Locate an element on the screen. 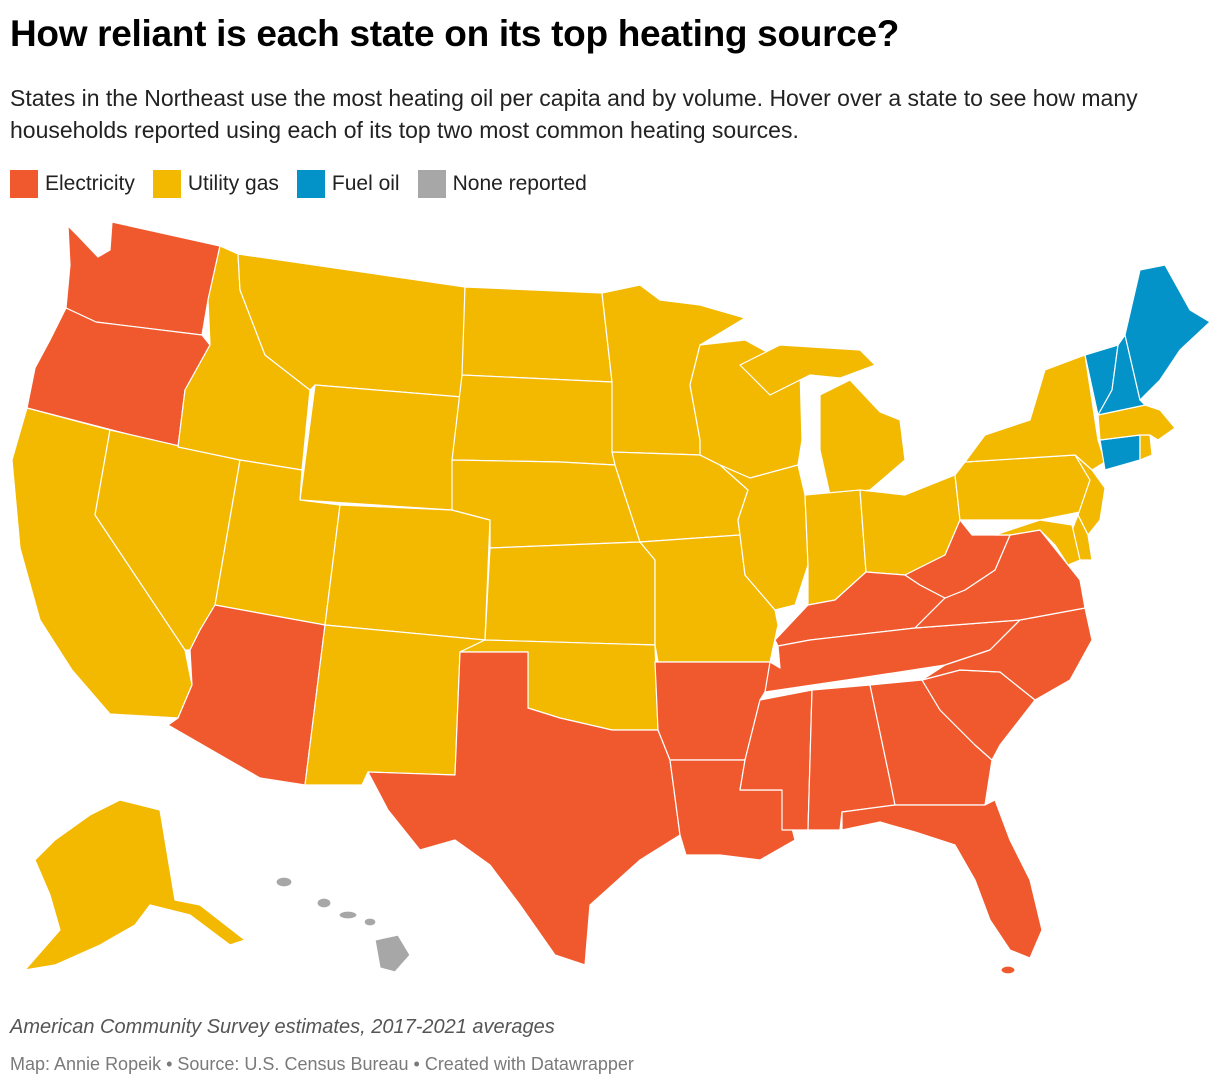 The height and width of the screenshot is (1092, 1220). legend-label-fuel-oil: Fuel oil is located at coordinates (365, 183).